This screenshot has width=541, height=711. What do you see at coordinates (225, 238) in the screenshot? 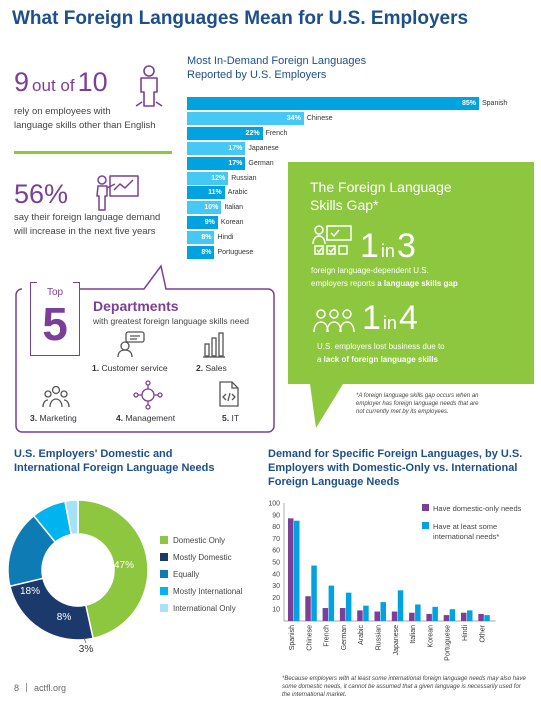
I see `bar-label-hindi: Hindi` at bounding box center [225, 238].